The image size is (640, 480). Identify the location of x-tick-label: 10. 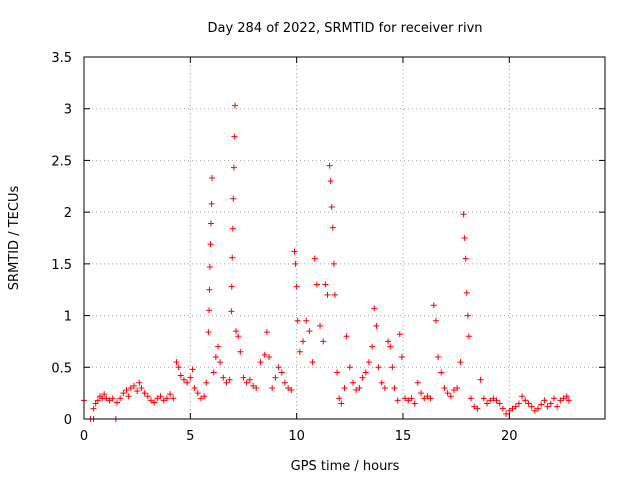
(296, 436).